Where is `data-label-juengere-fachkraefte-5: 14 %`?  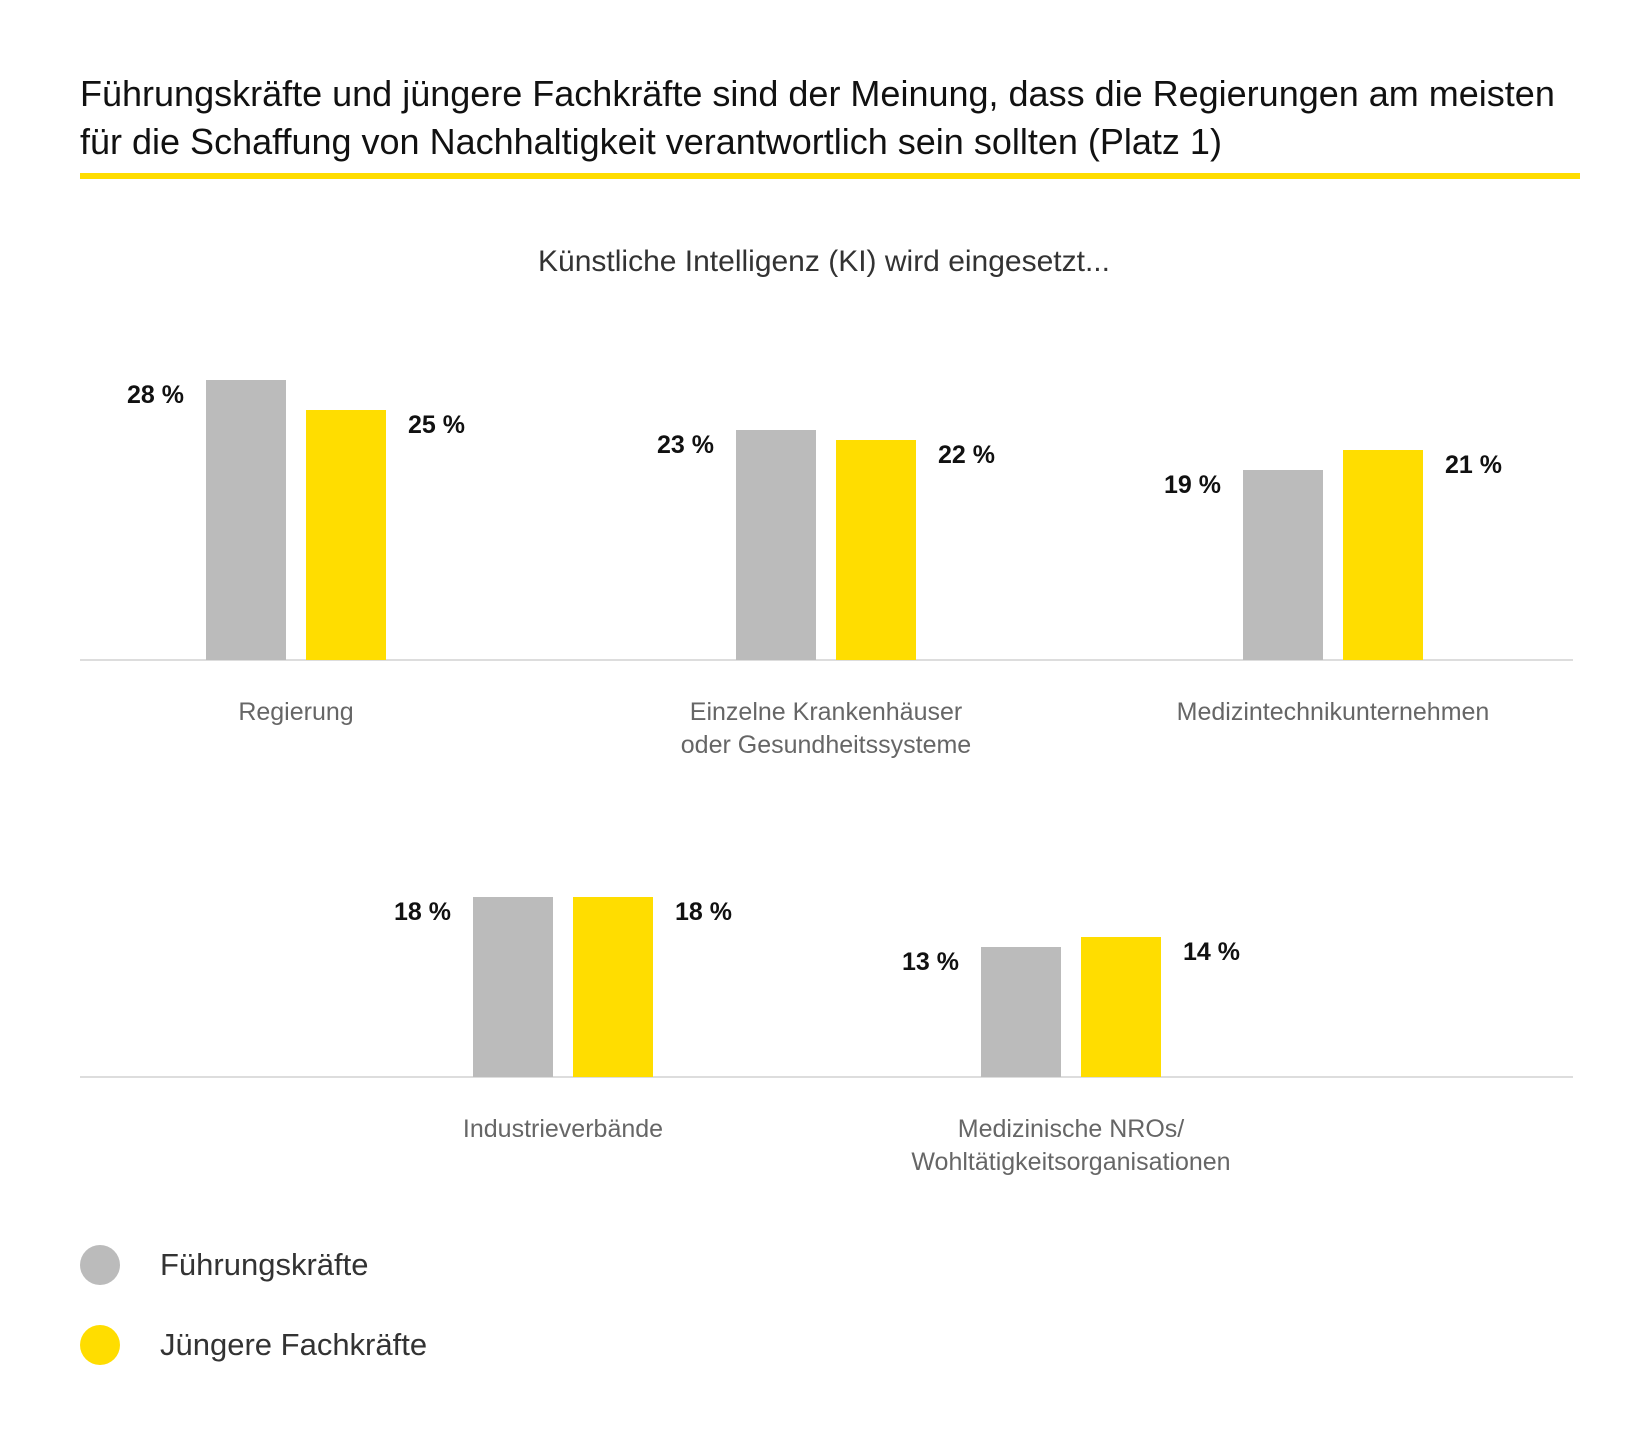 data-label-juengere-fachkraefte-5: 14 % is located at coordinates (1211, 952).